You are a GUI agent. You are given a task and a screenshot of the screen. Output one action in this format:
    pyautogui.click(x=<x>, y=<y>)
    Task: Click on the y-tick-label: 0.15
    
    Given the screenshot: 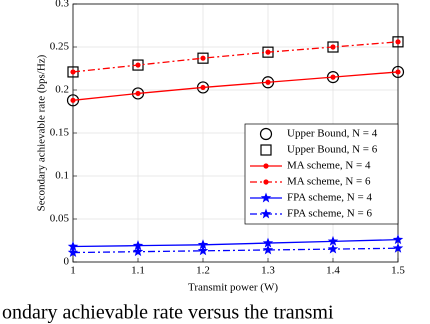 What is the action you would take?
    pyautogui.click(x=60, y=133)
    